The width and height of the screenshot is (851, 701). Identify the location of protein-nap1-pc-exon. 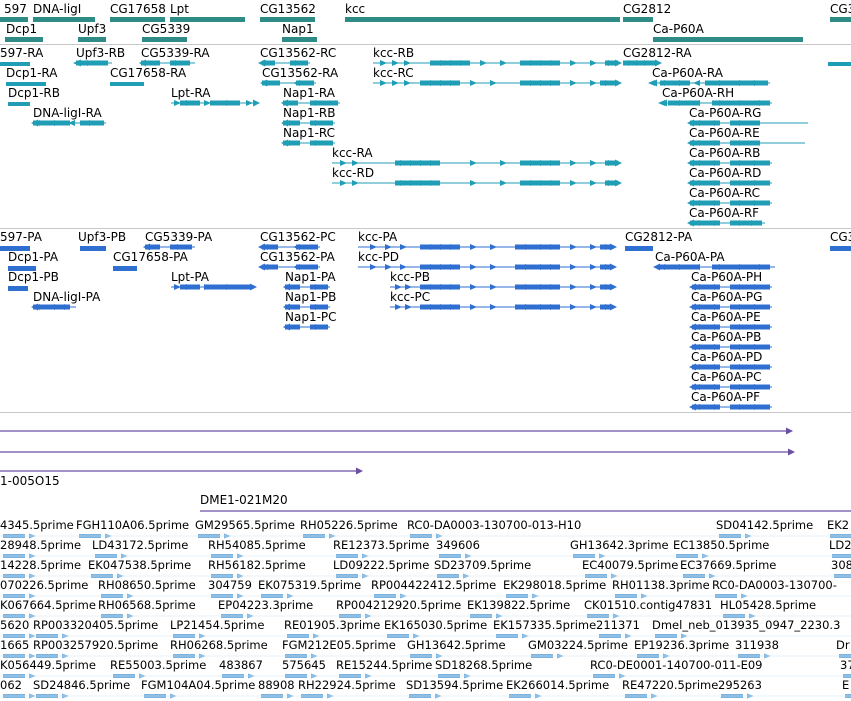
(292, 327).